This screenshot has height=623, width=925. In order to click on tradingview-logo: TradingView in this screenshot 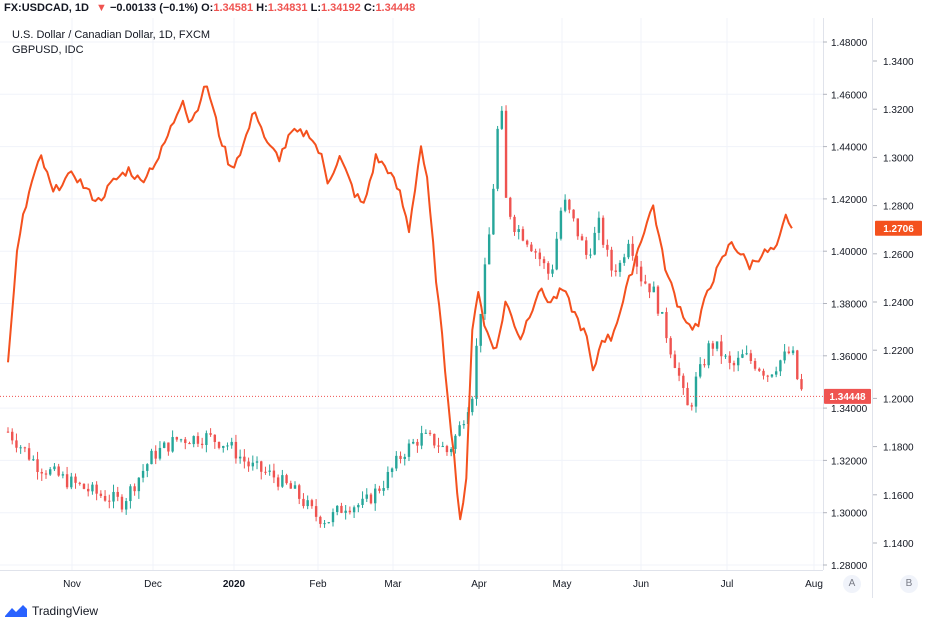, I will do `click(51, 611)`.